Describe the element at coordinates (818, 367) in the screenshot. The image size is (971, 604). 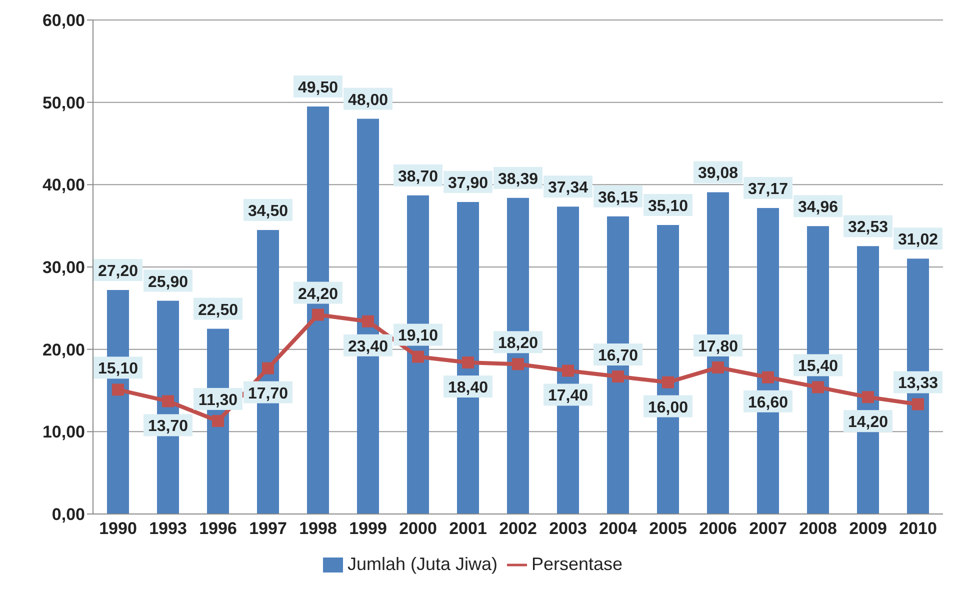
I see `data-label: 15,40` at that location.